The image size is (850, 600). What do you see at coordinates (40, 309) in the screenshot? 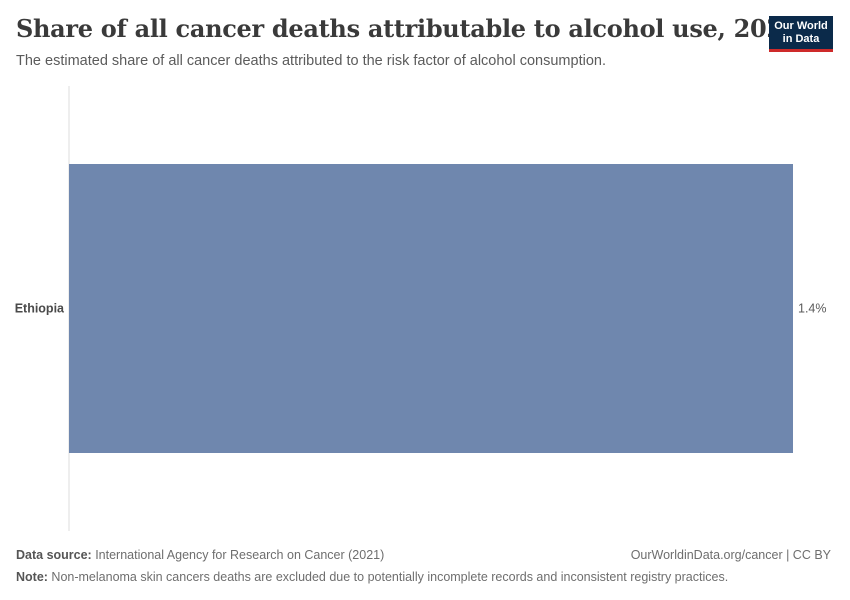
I see `category-label: Ethiopia` at bounding box center [40, 309].